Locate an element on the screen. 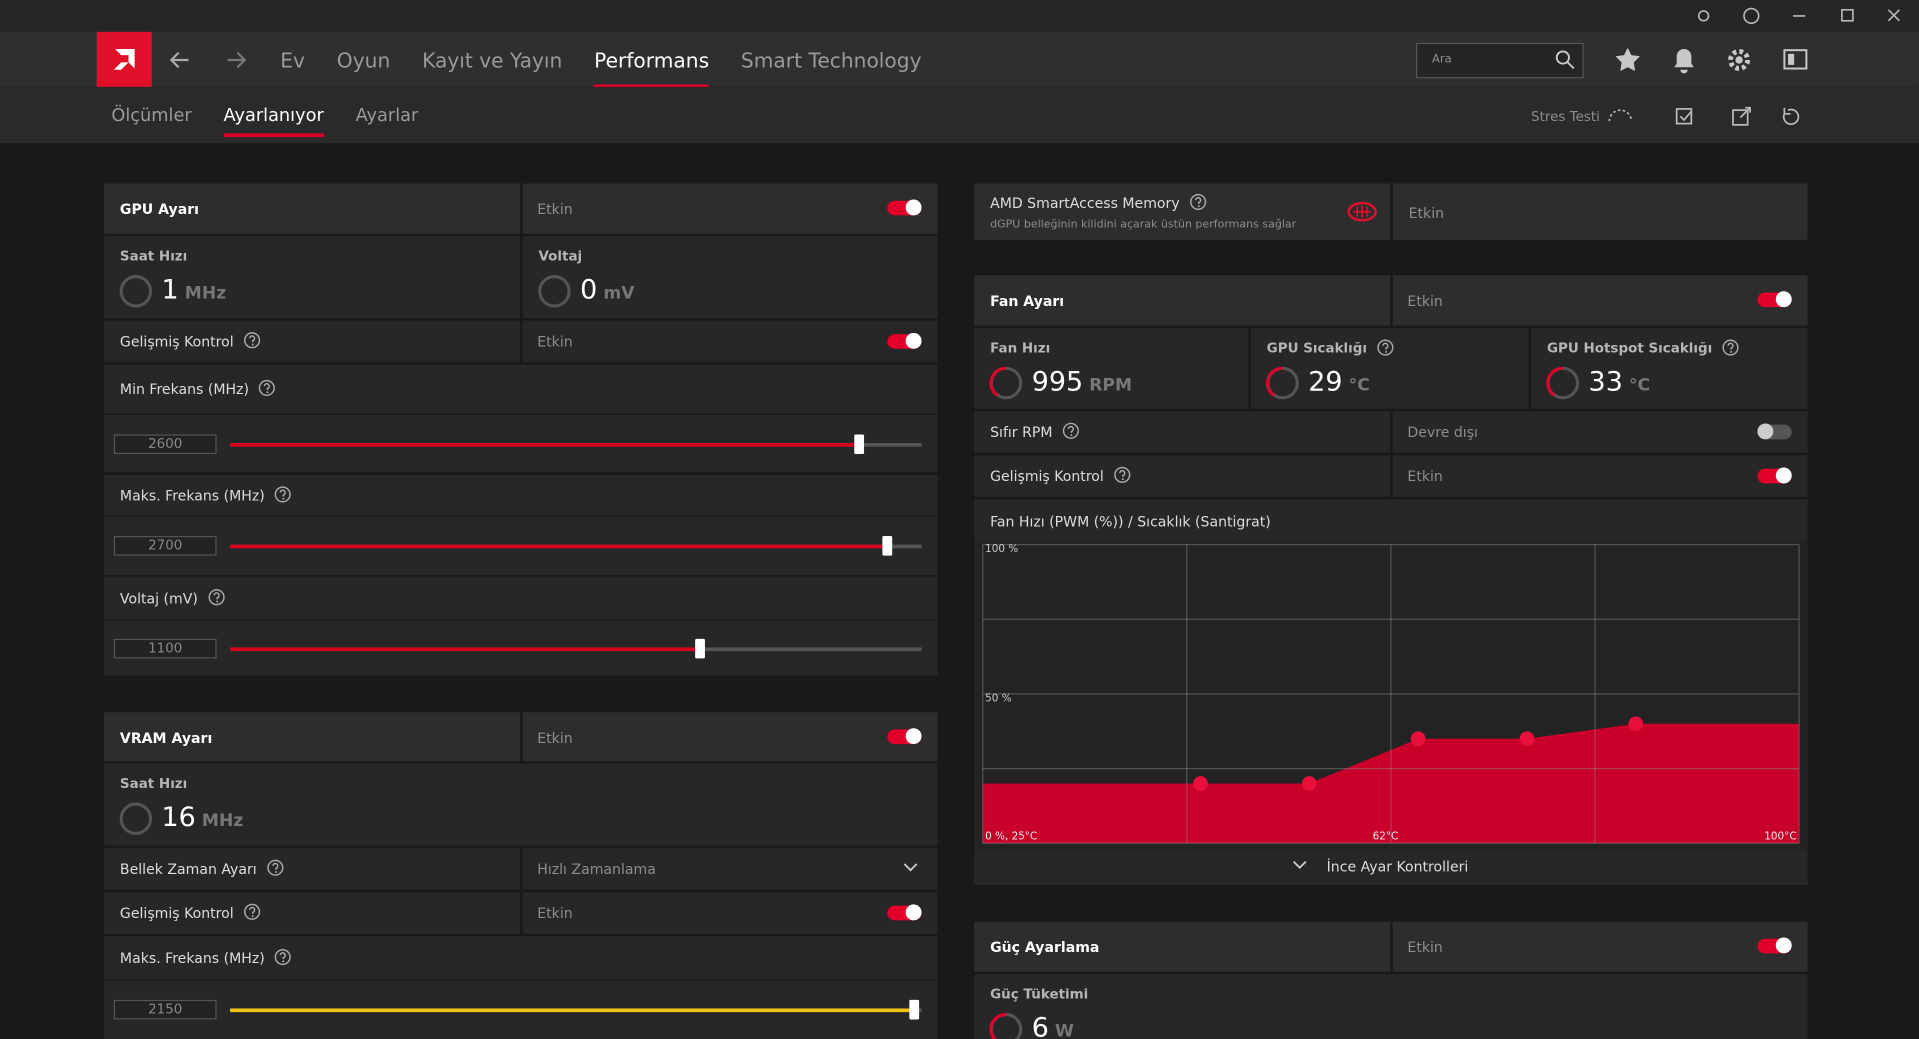  label: Sıfır RPM is located at coordinates (1021, 432).